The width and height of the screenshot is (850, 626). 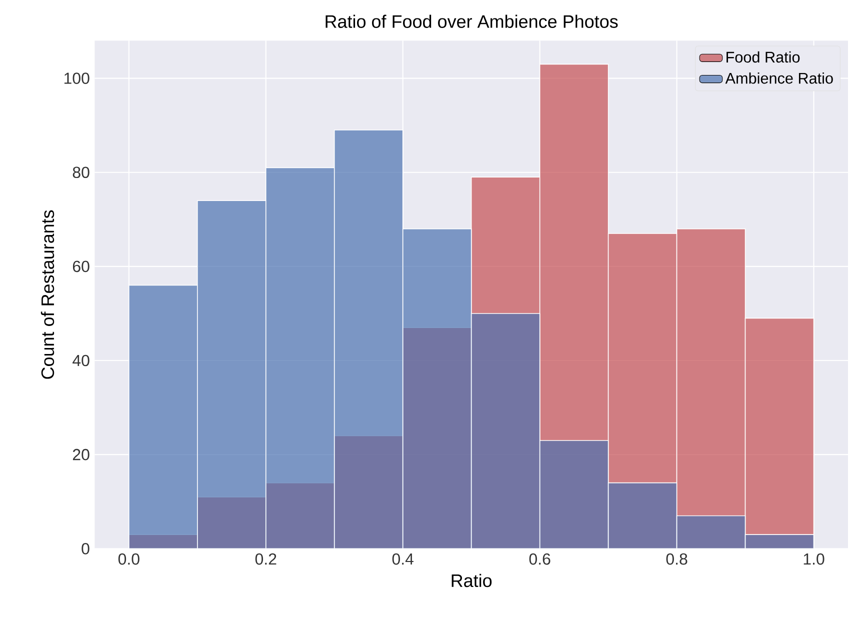 What do you see at coordinates (472, 21) in the screenshot?
I see `chart-title: Ratio of Food over Ambience Photos` at bounding box center [472, 21].